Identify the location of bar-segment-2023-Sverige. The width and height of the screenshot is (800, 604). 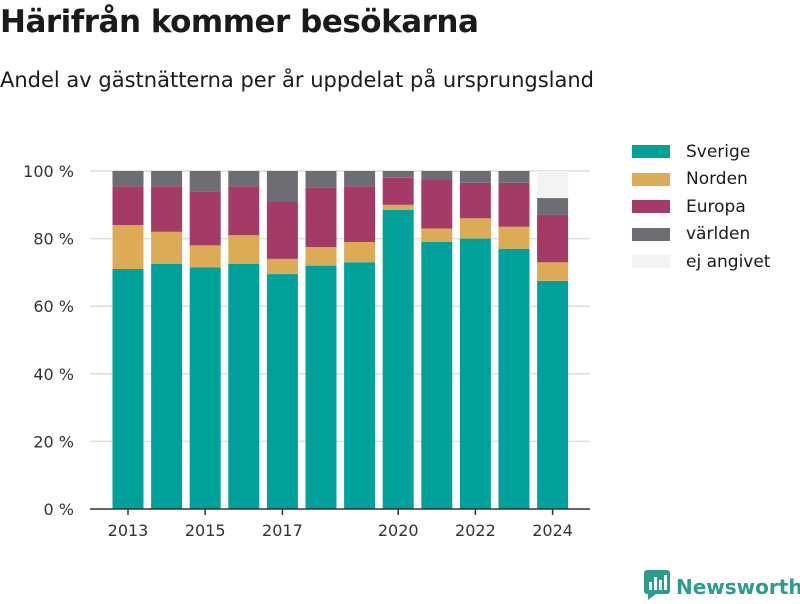
(514, 379).